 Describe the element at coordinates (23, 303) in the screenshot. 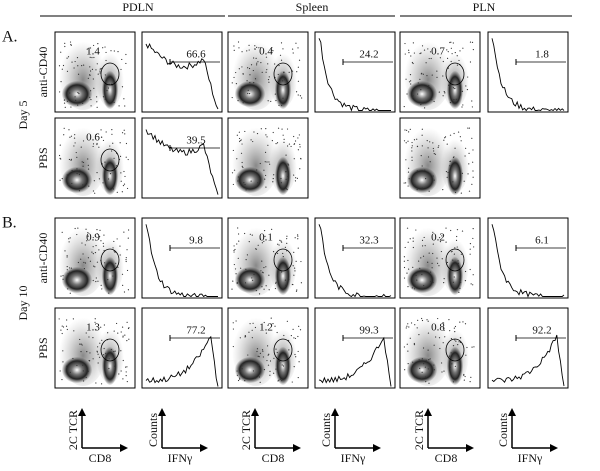

I see `timepoint-label: Day 10` at that location.